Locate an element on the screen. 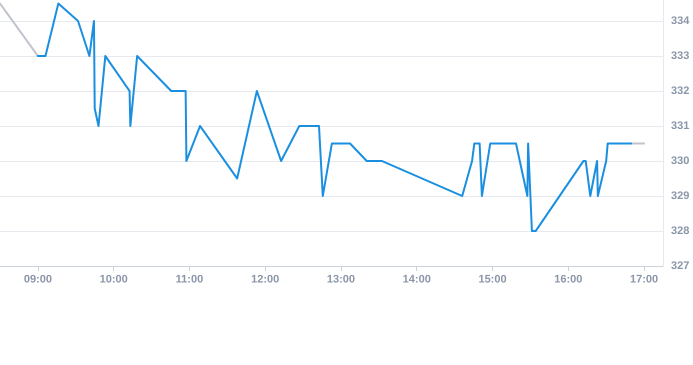 The image size is (693, 365). x-tick-label: 12:00 is located at coordinates (265, 280).